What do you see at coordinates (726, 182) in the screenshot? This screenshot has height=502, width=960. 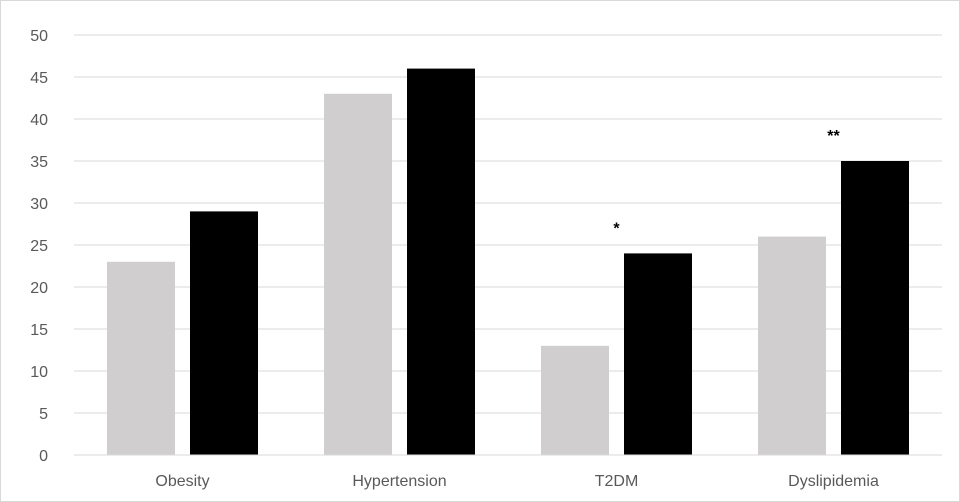 I see `significance-annotations: ***` at bounding box center [726, 182].